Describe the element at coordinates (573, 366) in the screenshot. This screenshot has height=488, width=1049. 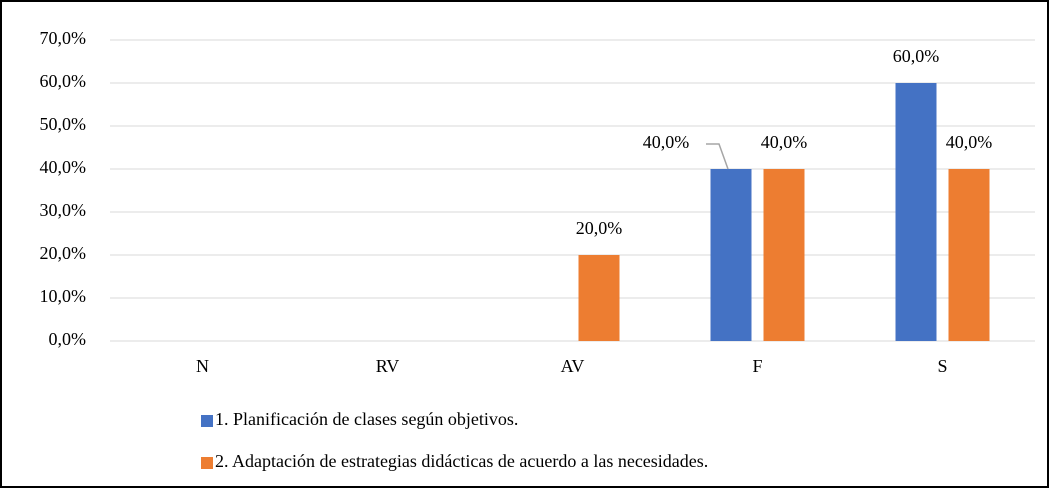
I see `x-tick-label: AV` at that location.